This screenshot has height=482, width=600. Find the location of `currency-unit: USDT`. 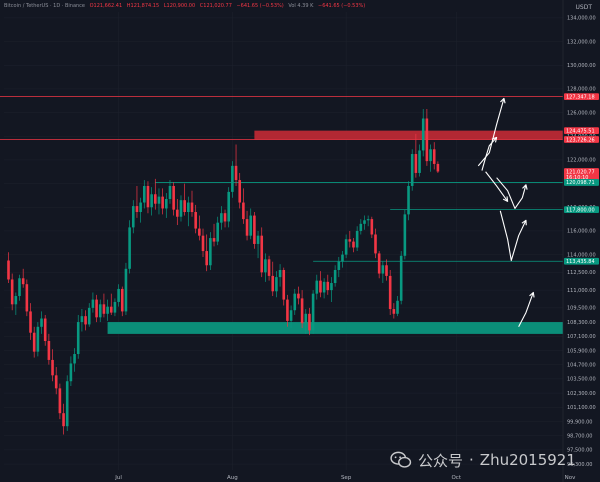

currency-unit: USDT is located at coordinates (584, 7).